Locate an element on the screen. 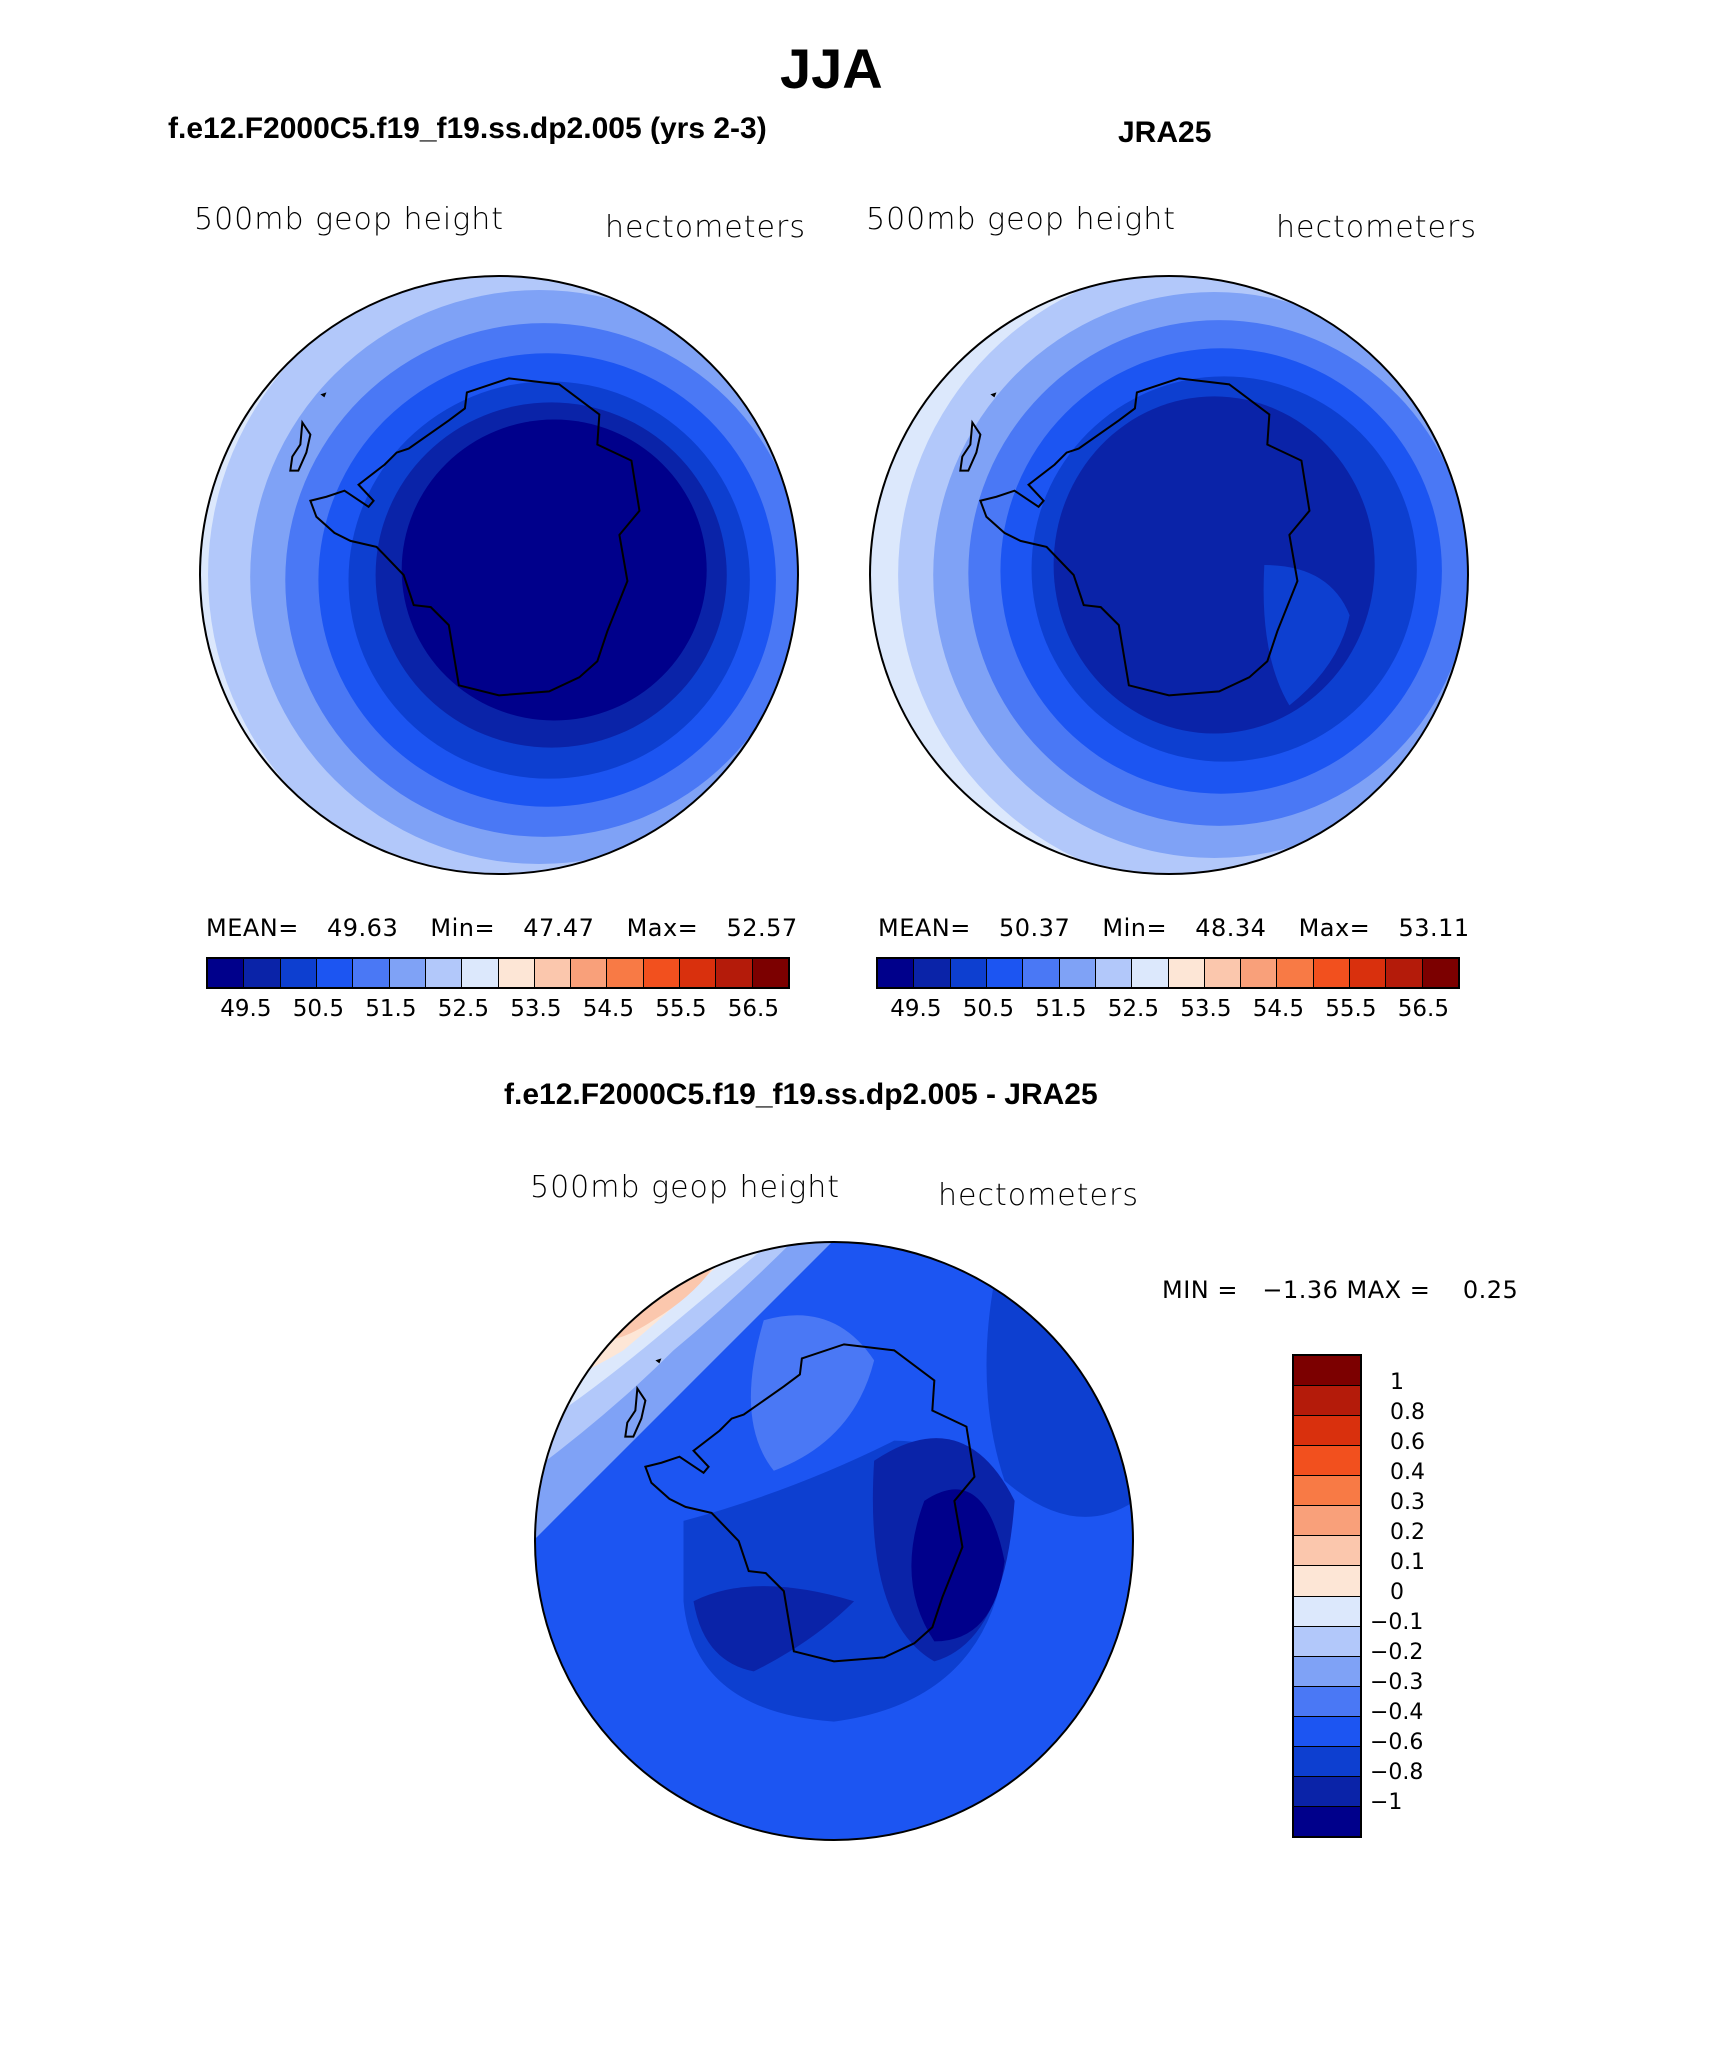  panel1-colorbar-tick-label: 50.5 is located at coordinates (318, 1009).